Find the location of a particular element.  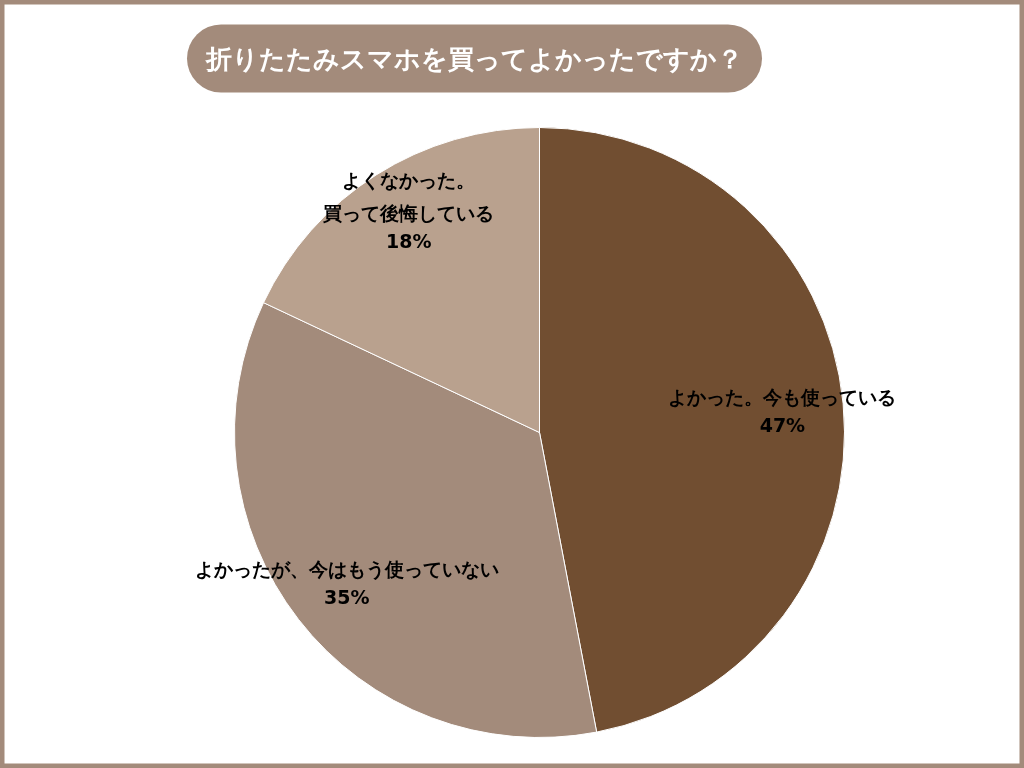

data-label: 35% is located at coordinates (346, 597).